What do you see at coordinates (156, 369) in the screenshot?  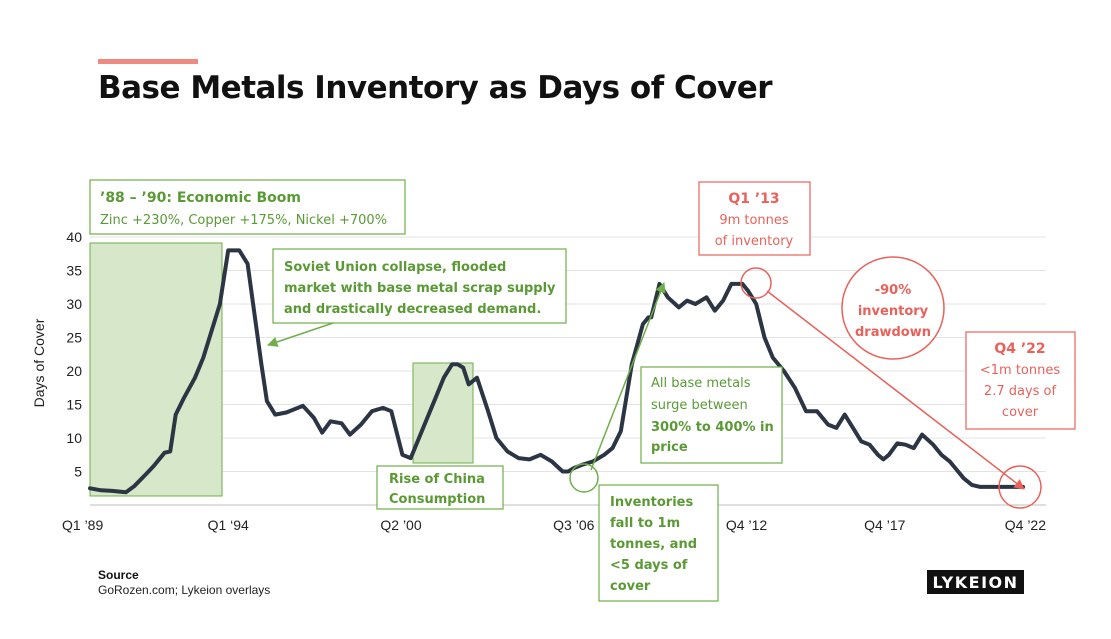 I see `boom-shaded-region` at bounding box center [156, 369].